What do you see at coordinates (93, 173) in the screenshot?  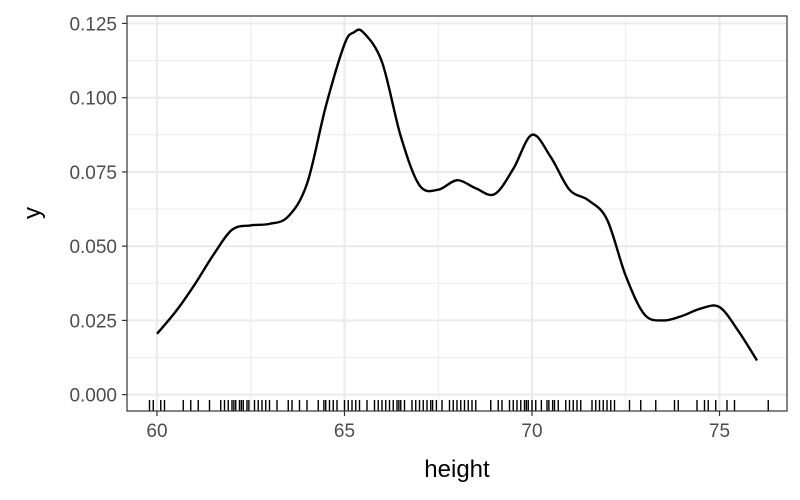 I see `y-tick-label: 0.075` at bounding box center [93, 173].